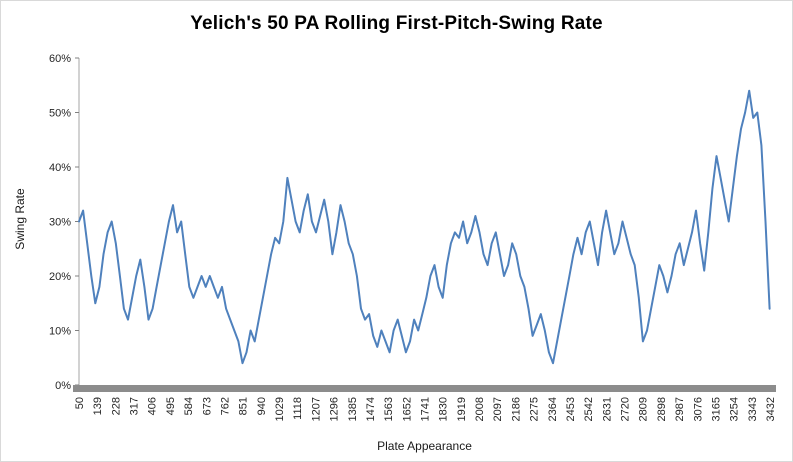 This screenshot has height=462, width=793. What do you see at coordinates (662, 409) in the screenshot?
I see `x-tick-label: 2898` at bounding box center [662, 409].